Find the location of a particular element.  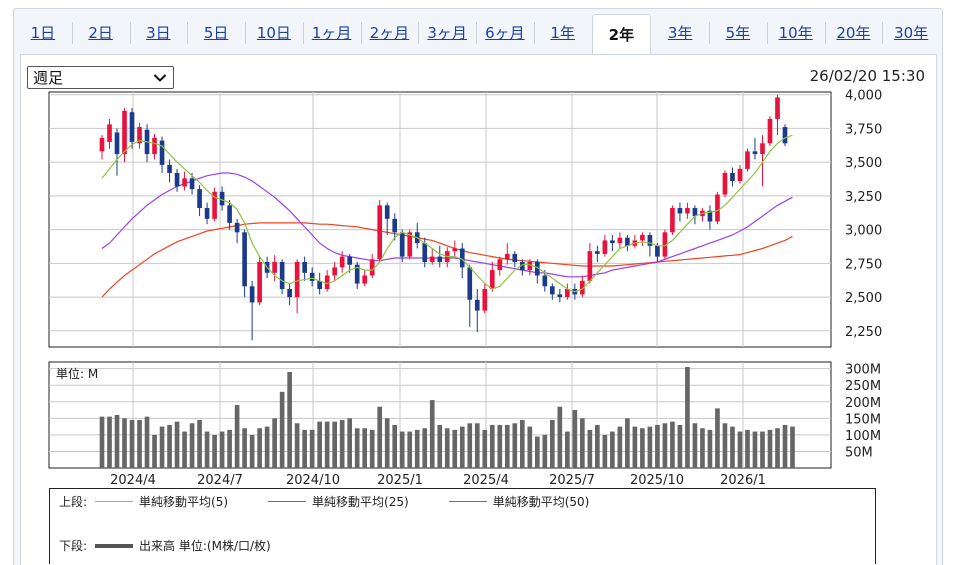

tab-period-0: 1日 is located at coordinates (43, 32).